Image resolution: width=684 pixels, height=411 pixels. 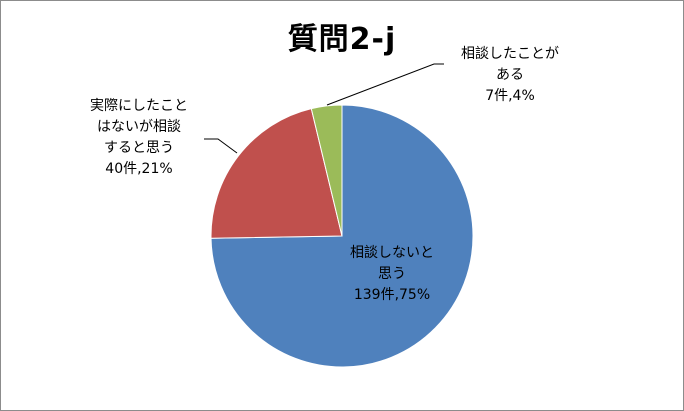 I want to click on slice-label-line: 相談しないと, so click(x=392, y=253).